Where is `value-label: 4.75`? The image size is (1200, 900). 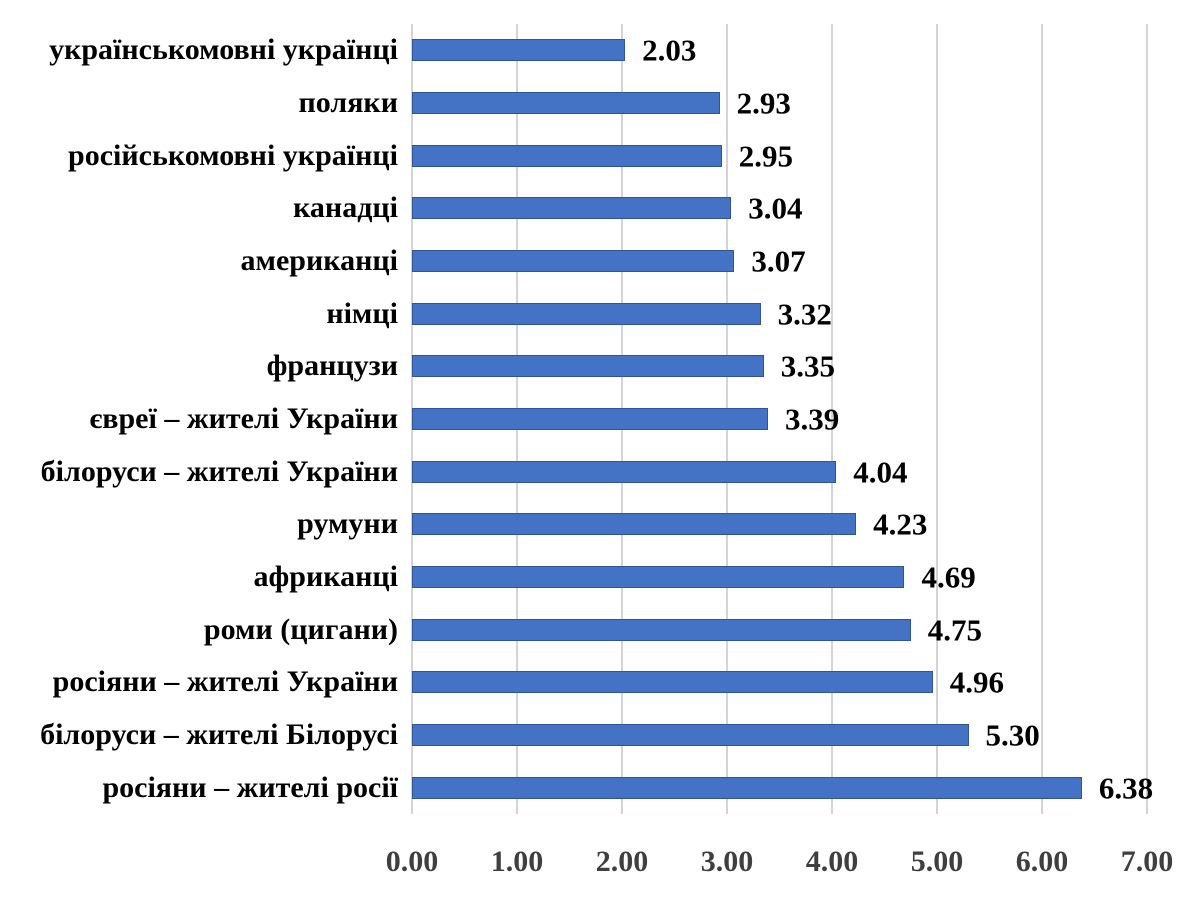
value-label: 4.75 is located at coordinates (954, 630).